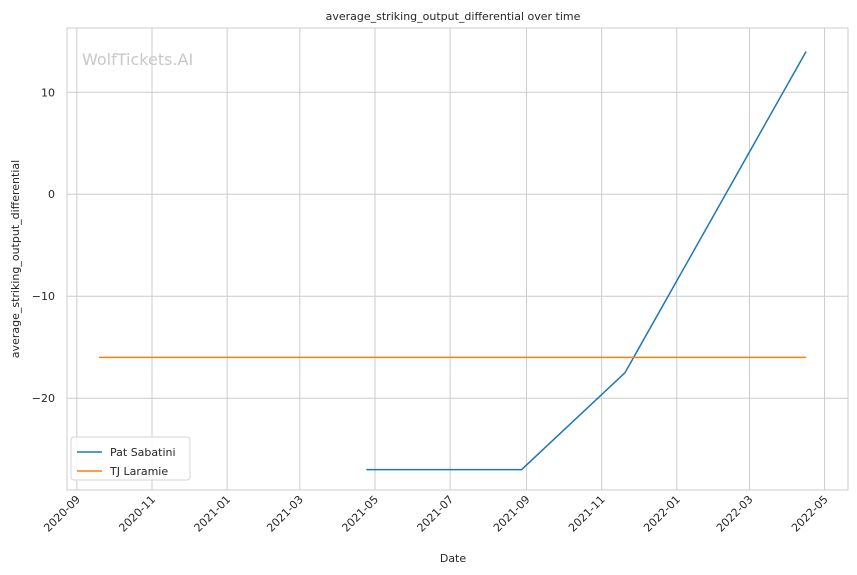 The image size is (857, 575). I want to click on legend: Pat Sabatini TJ Laramie, so click(130, 458).